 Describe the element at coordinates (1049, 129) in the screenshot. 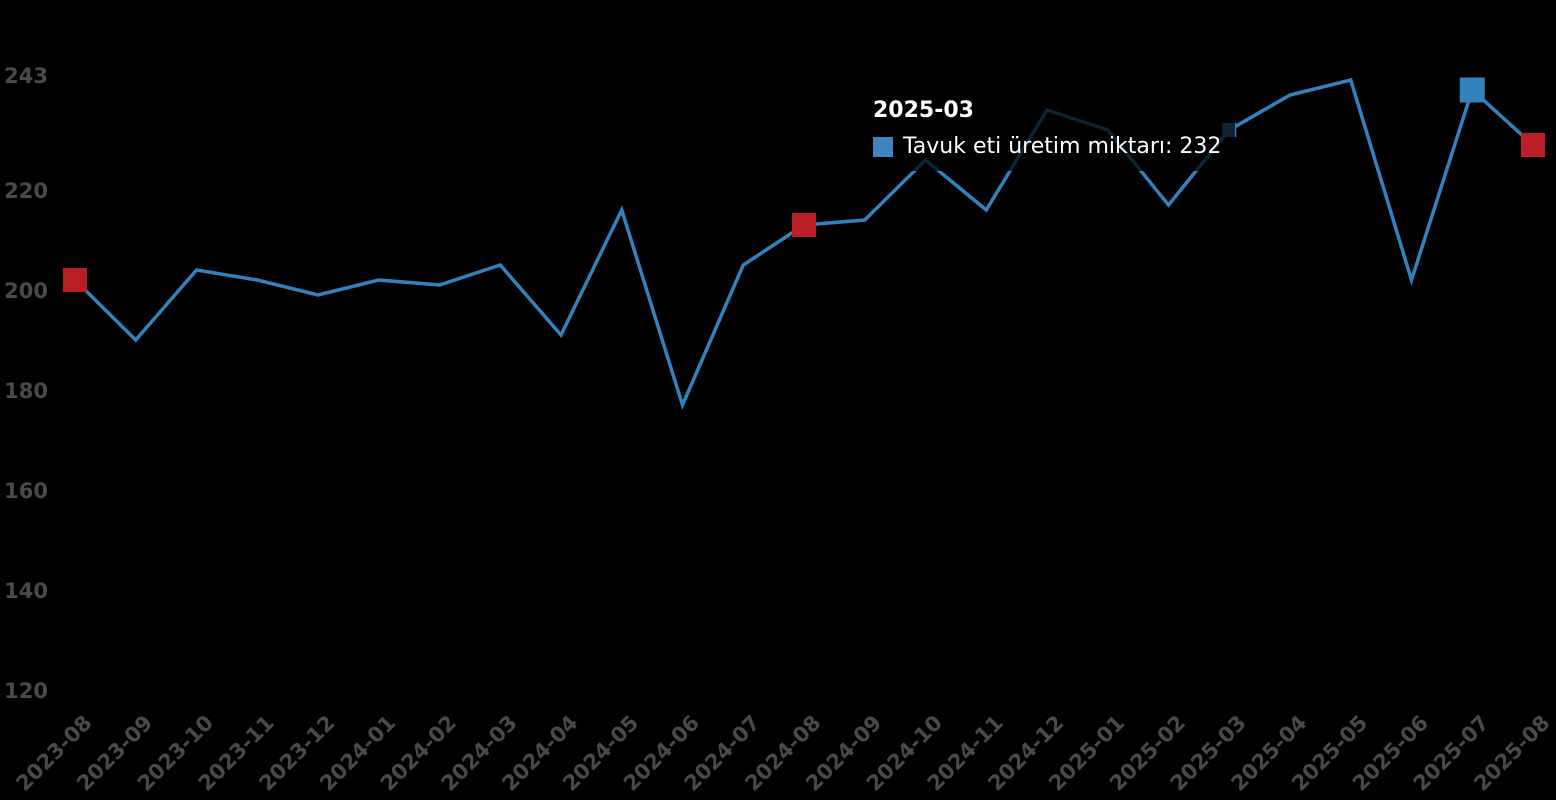

I see `chart-tooltip: 2025-03 Tavuk eti üretim miktarı: 232` at that location.